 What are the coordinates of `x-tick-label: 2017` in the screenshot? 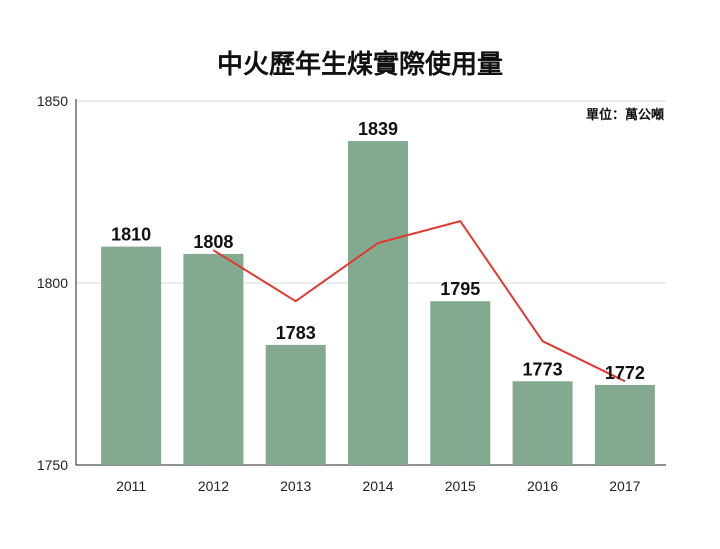 It's located at (624, 486).